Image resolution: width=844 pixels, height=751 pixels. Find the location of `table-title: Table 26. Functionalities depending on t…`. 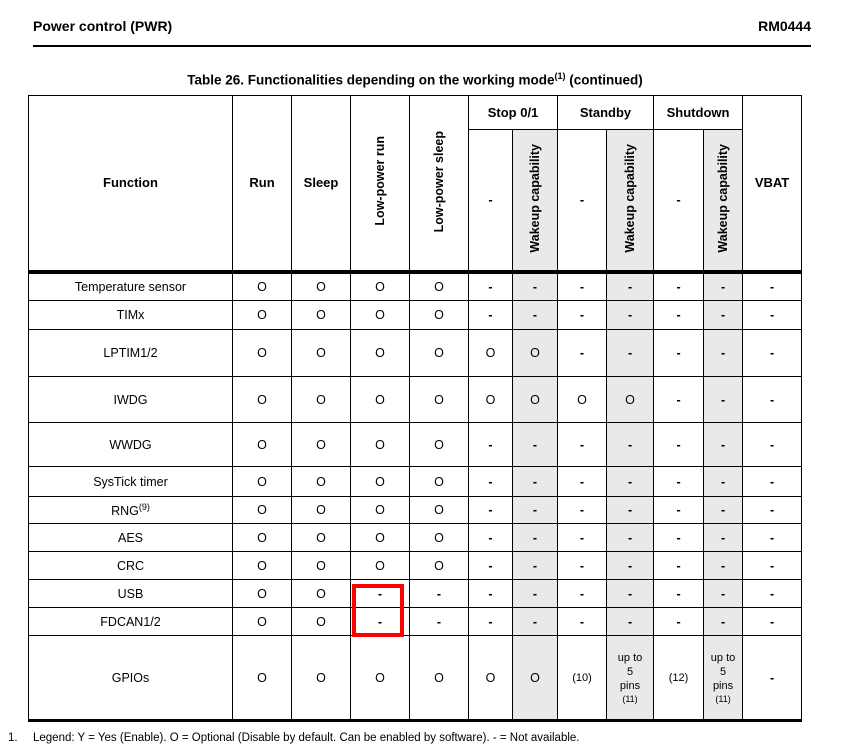

table-title: Table 26. Functionalities depending on t… is located at coordinates (415, 79).